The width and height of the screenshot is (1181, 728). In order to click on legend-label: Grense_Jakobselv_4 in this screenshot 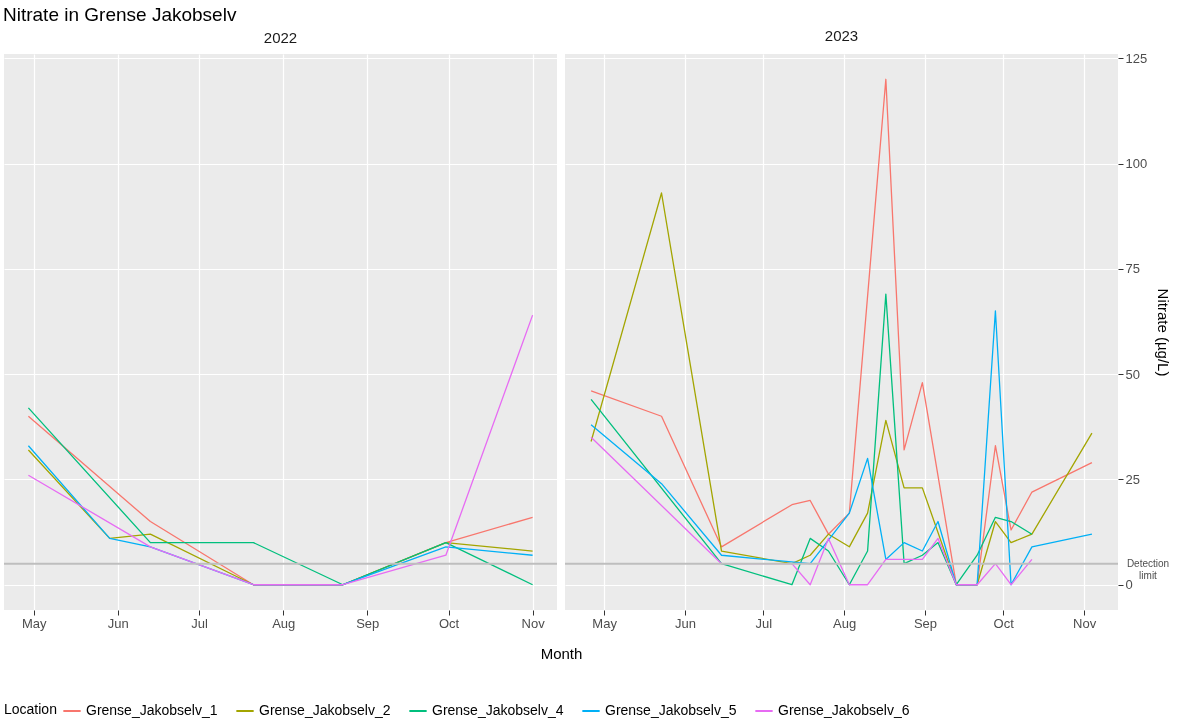, I will do `click(498, 710)`.